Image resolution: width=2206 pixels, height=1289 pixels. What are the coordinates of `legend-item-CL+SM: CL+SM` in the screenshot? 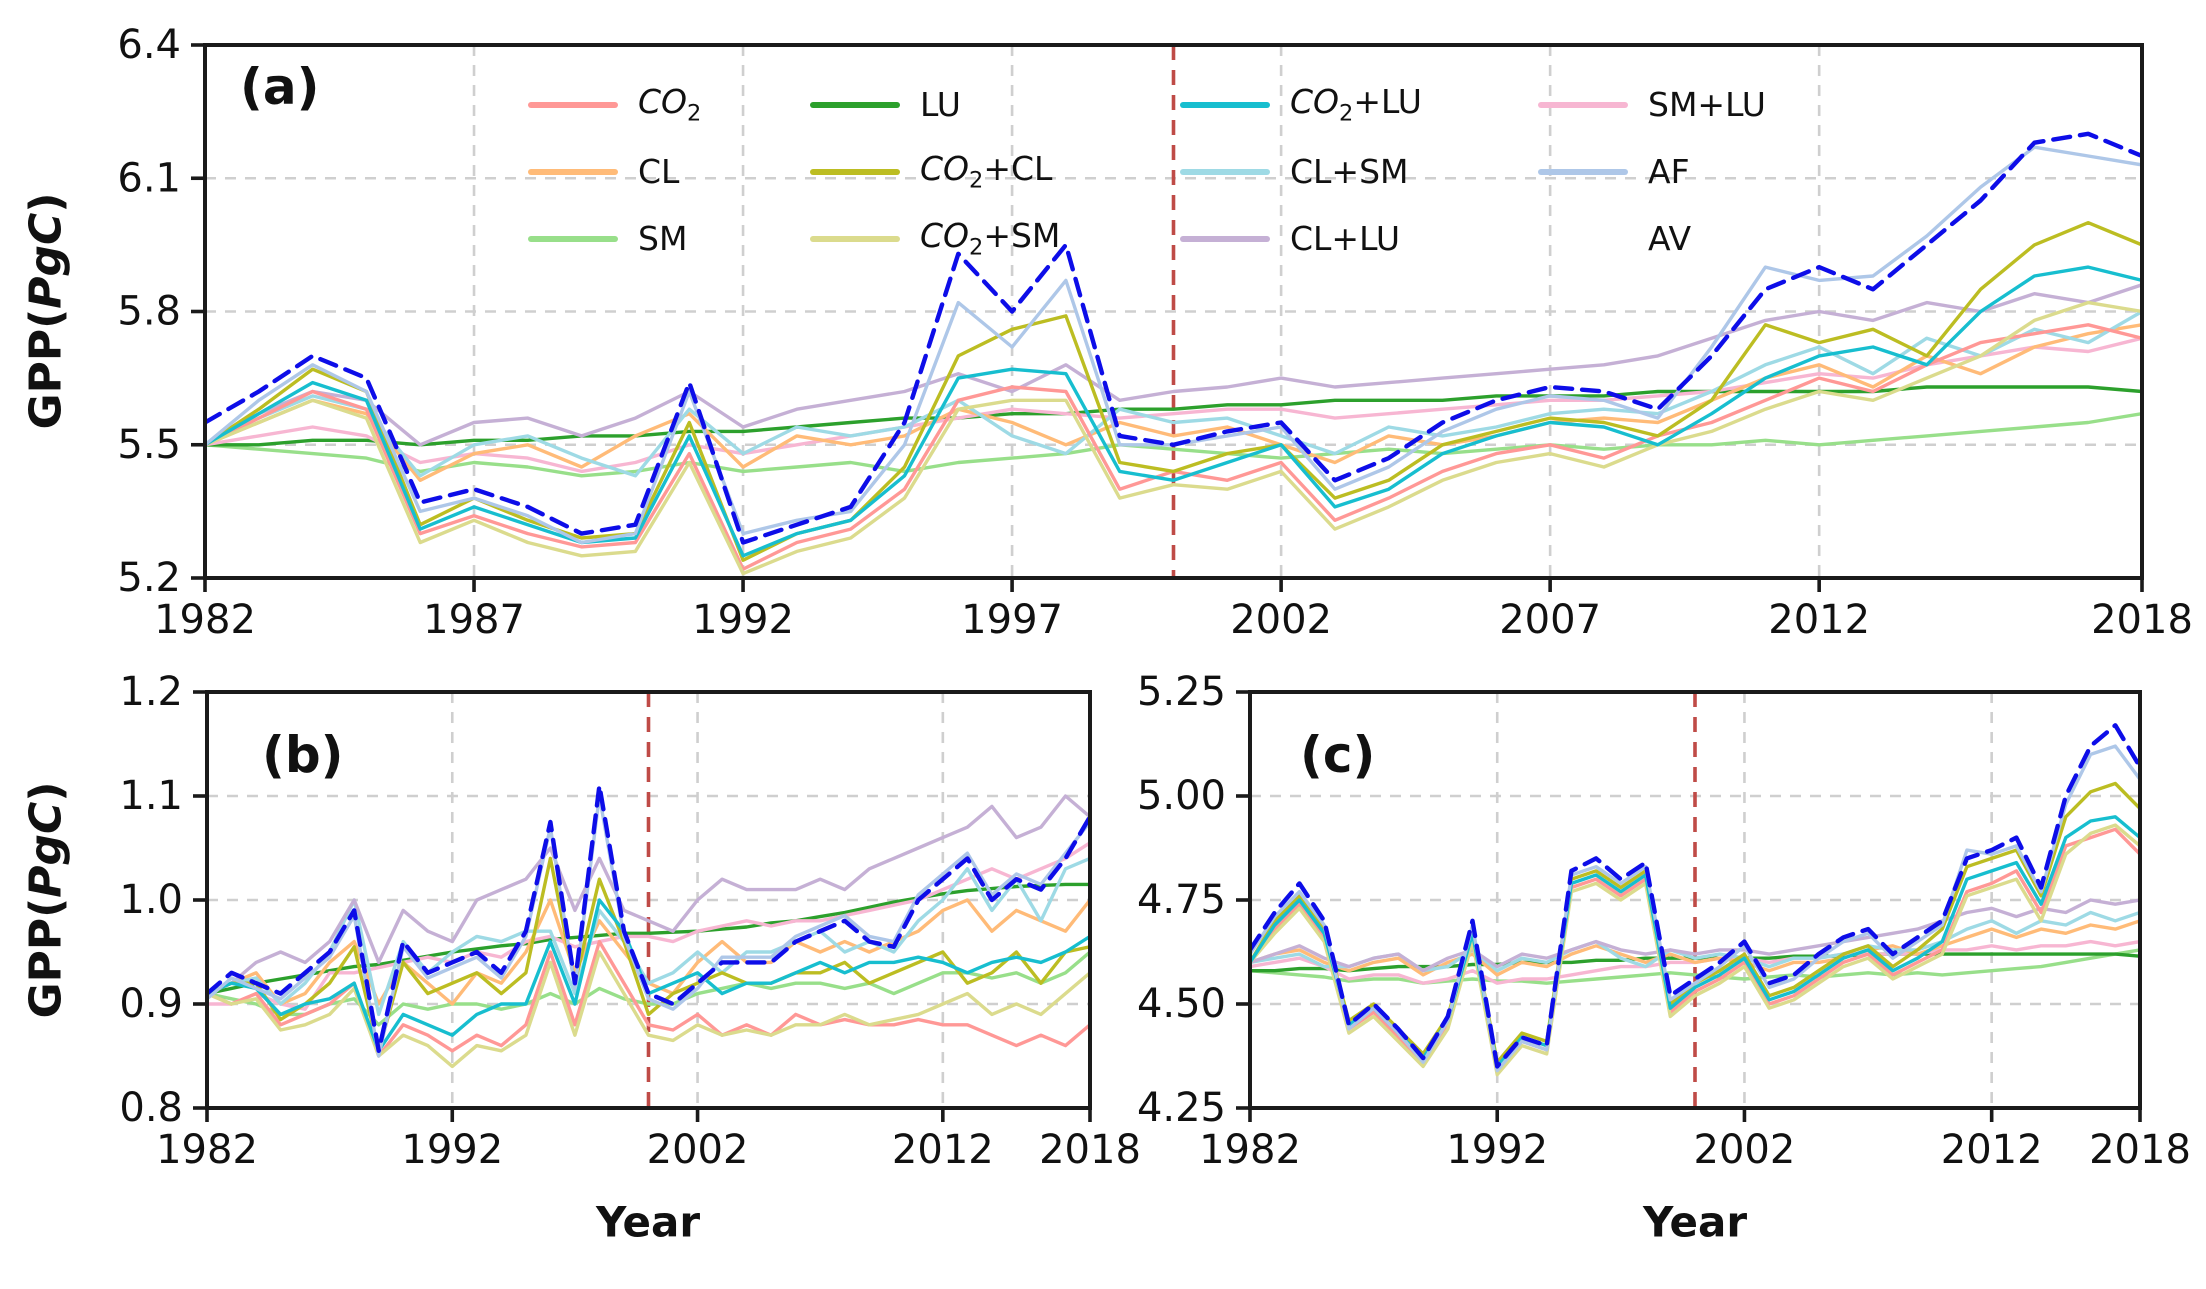 It's located at (1294, 171).